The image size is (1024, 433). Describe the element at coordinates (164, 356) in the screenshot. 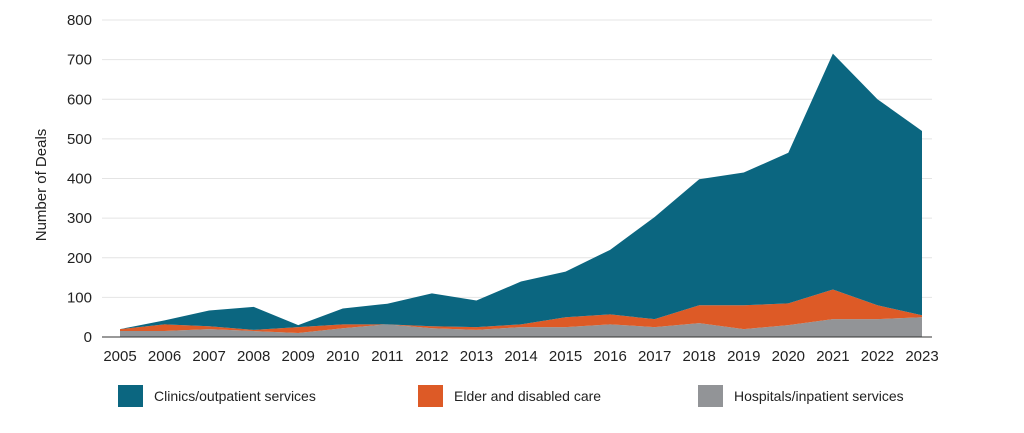

I see `x-tick-label: 2006` at that location.